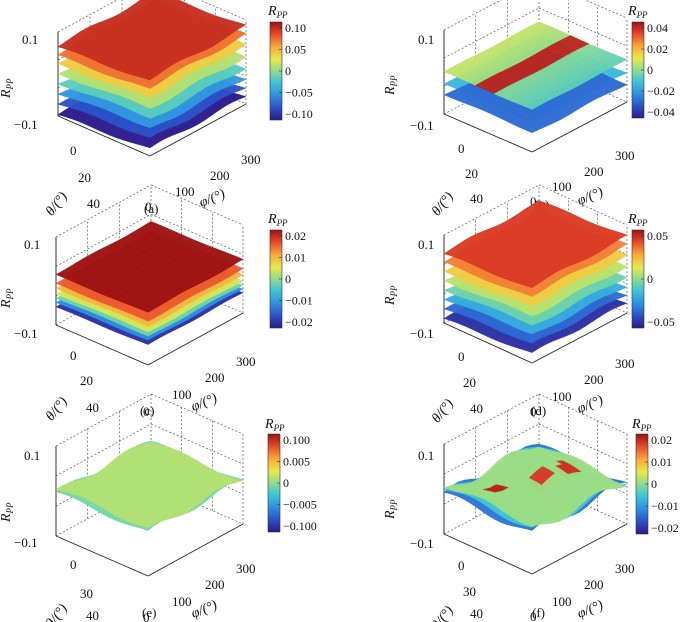 The height and width of the screenshot is (622, 700). Describe the element at coordinates (391, 85) in the screenshot. I see `z-axis-label-b: RPP` at that location.